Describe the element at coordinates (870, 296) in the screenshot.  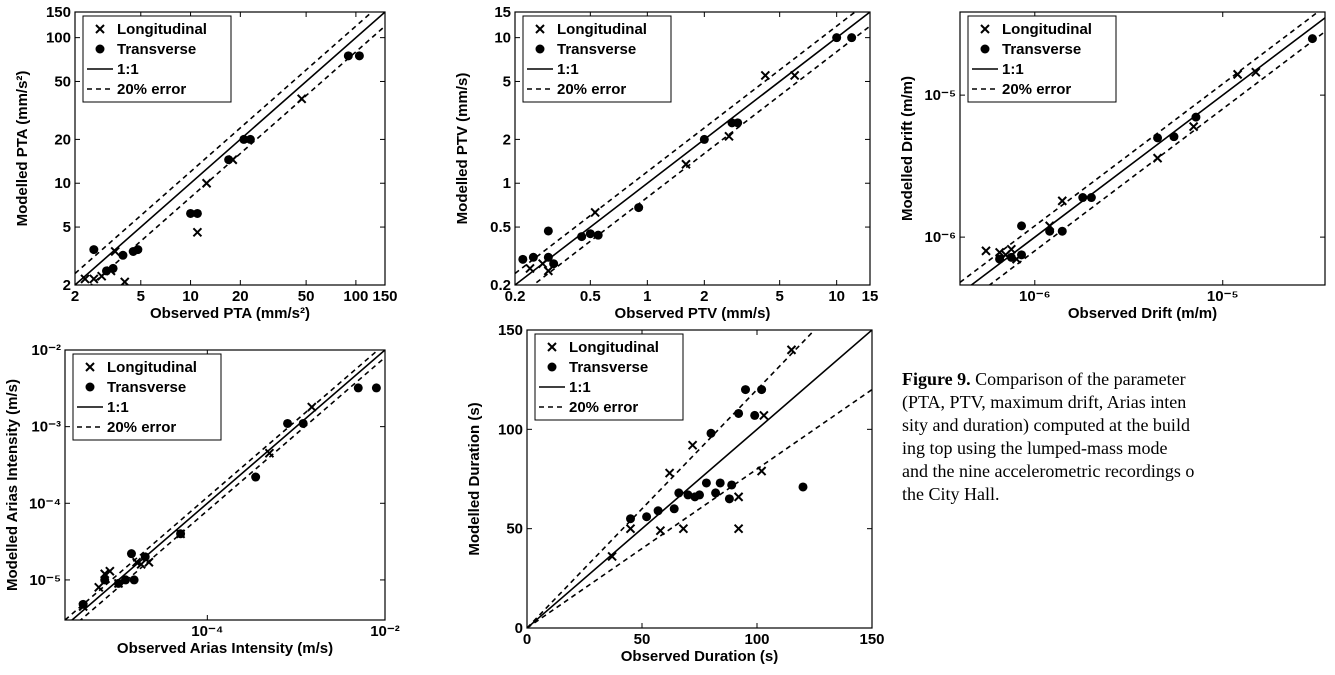
I see `x-tick-label: 15` at that location.